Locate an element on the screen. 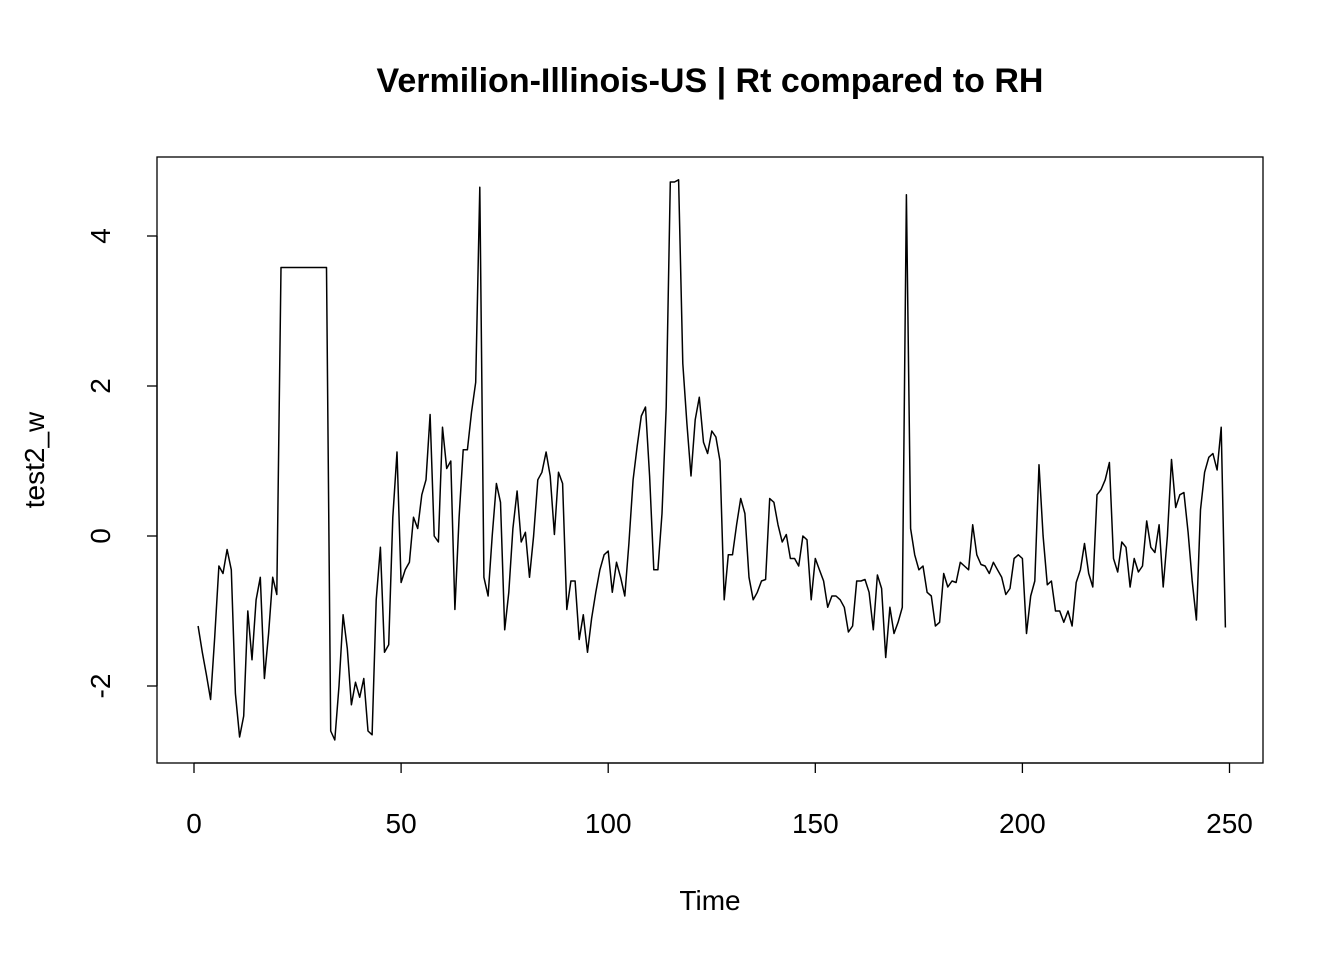  x-axis: 0 50 100 150 200 250 is located at coordinates (719, 800).